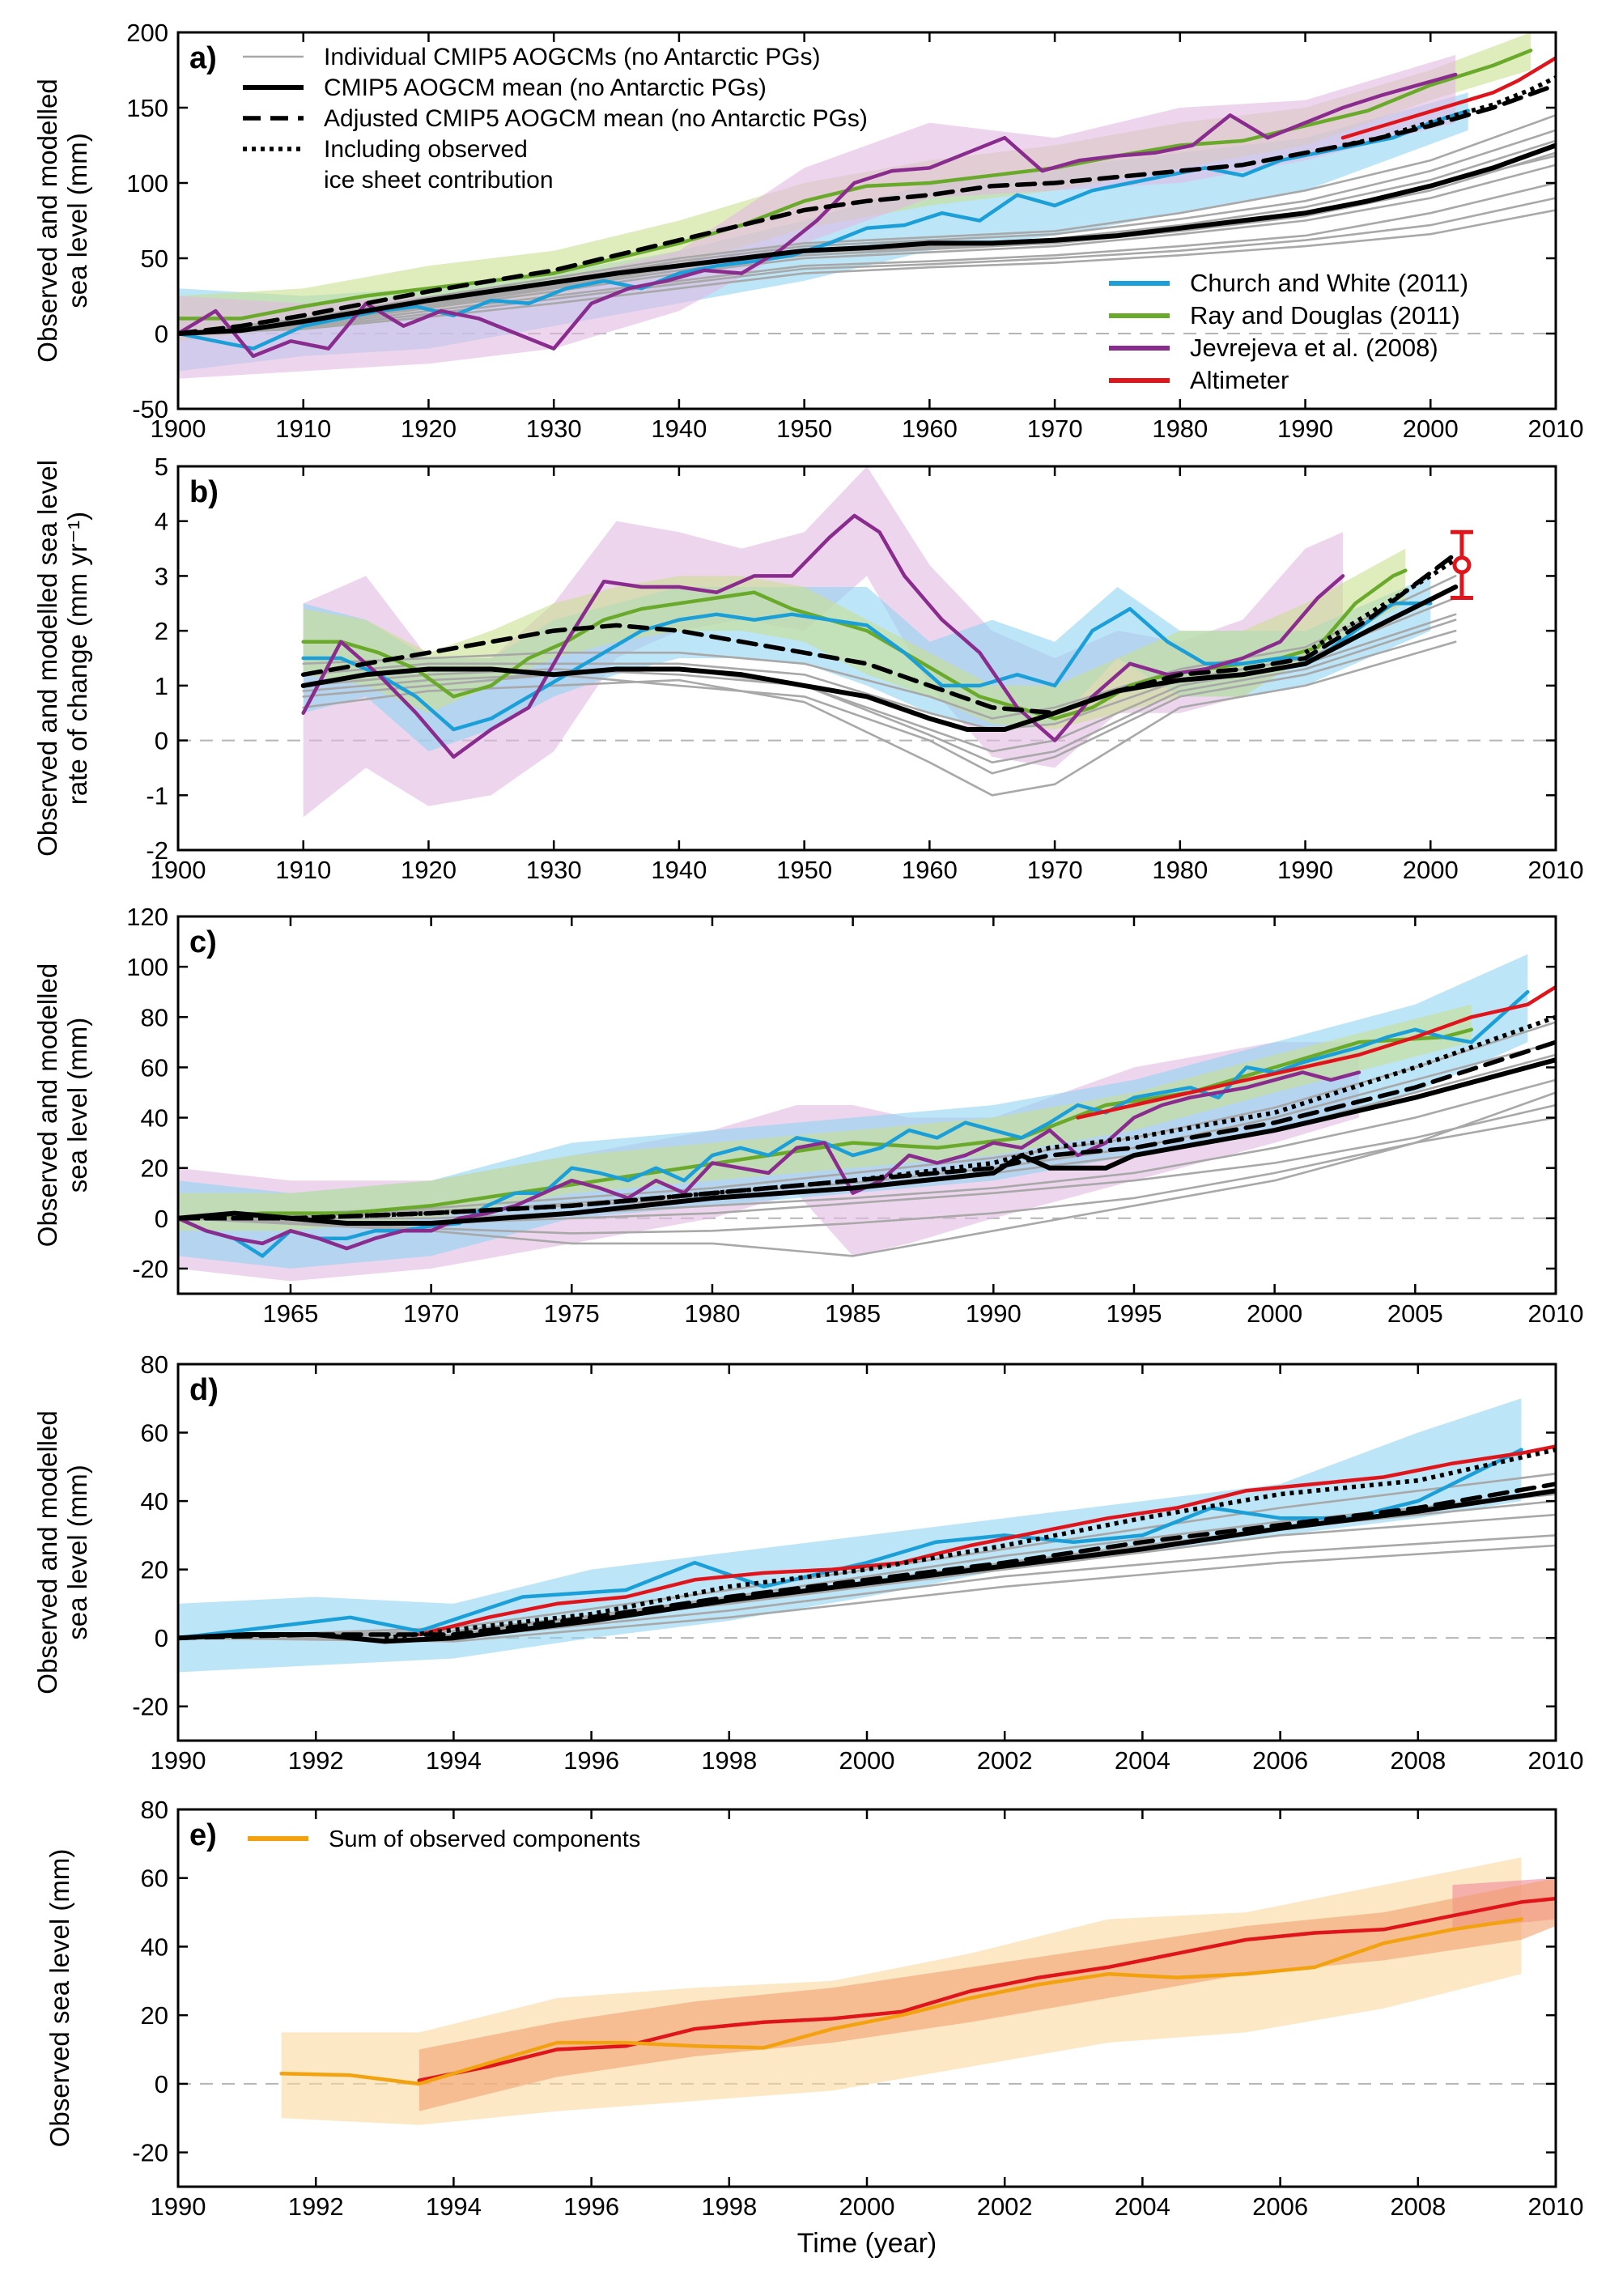 The height and width of the screenshot is (2296, 1610). Describe the element at coordinates (1418, 2206) in the screenshot. I see `x-tick-label: 2008` at that location.